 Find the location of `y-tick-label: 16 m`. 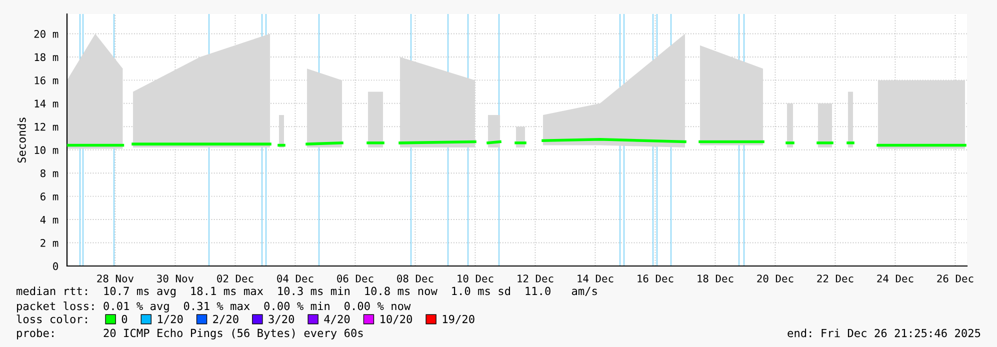

y-tick-label: 16 m is located at coordinates (46, 80).